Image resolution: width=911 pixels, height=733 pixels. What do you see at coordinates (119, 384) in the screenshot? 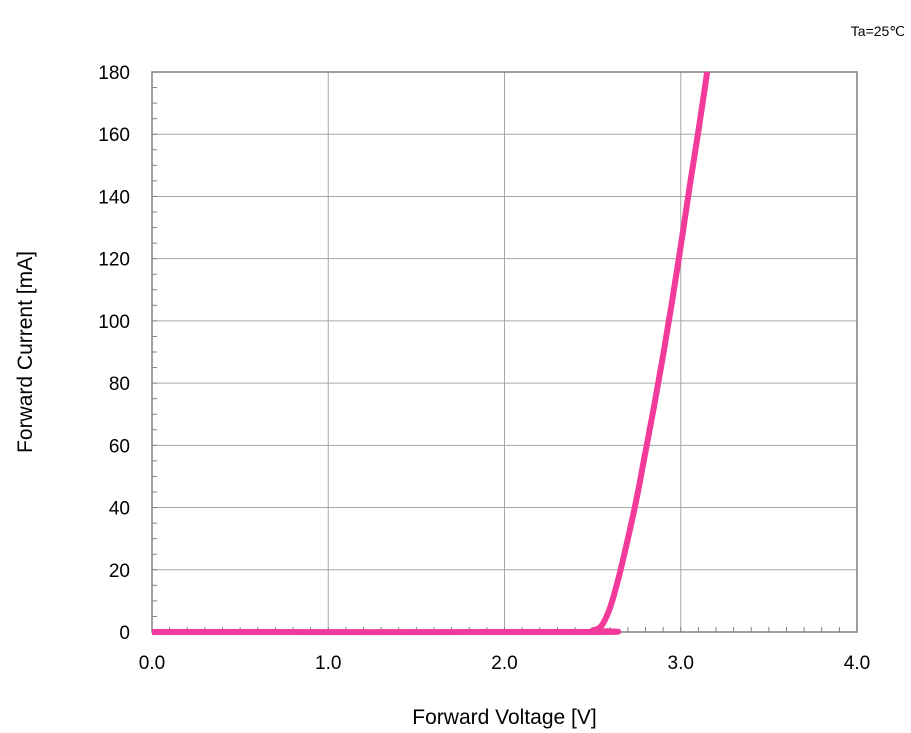
I see `y-tick-label: 80` at bounding box center [119, 384].